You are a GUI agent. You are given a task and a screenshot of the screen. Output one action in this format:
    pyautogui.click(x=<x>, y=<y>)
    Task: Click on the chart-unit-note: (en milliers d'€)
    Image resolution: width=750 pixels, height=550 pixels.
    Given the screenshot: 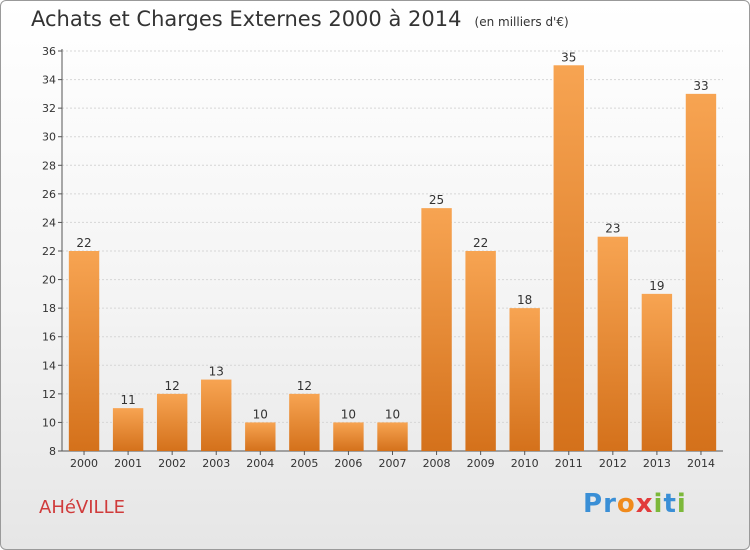 What is the action you would take?
    pyautogui.click(x=521, y=22)
    